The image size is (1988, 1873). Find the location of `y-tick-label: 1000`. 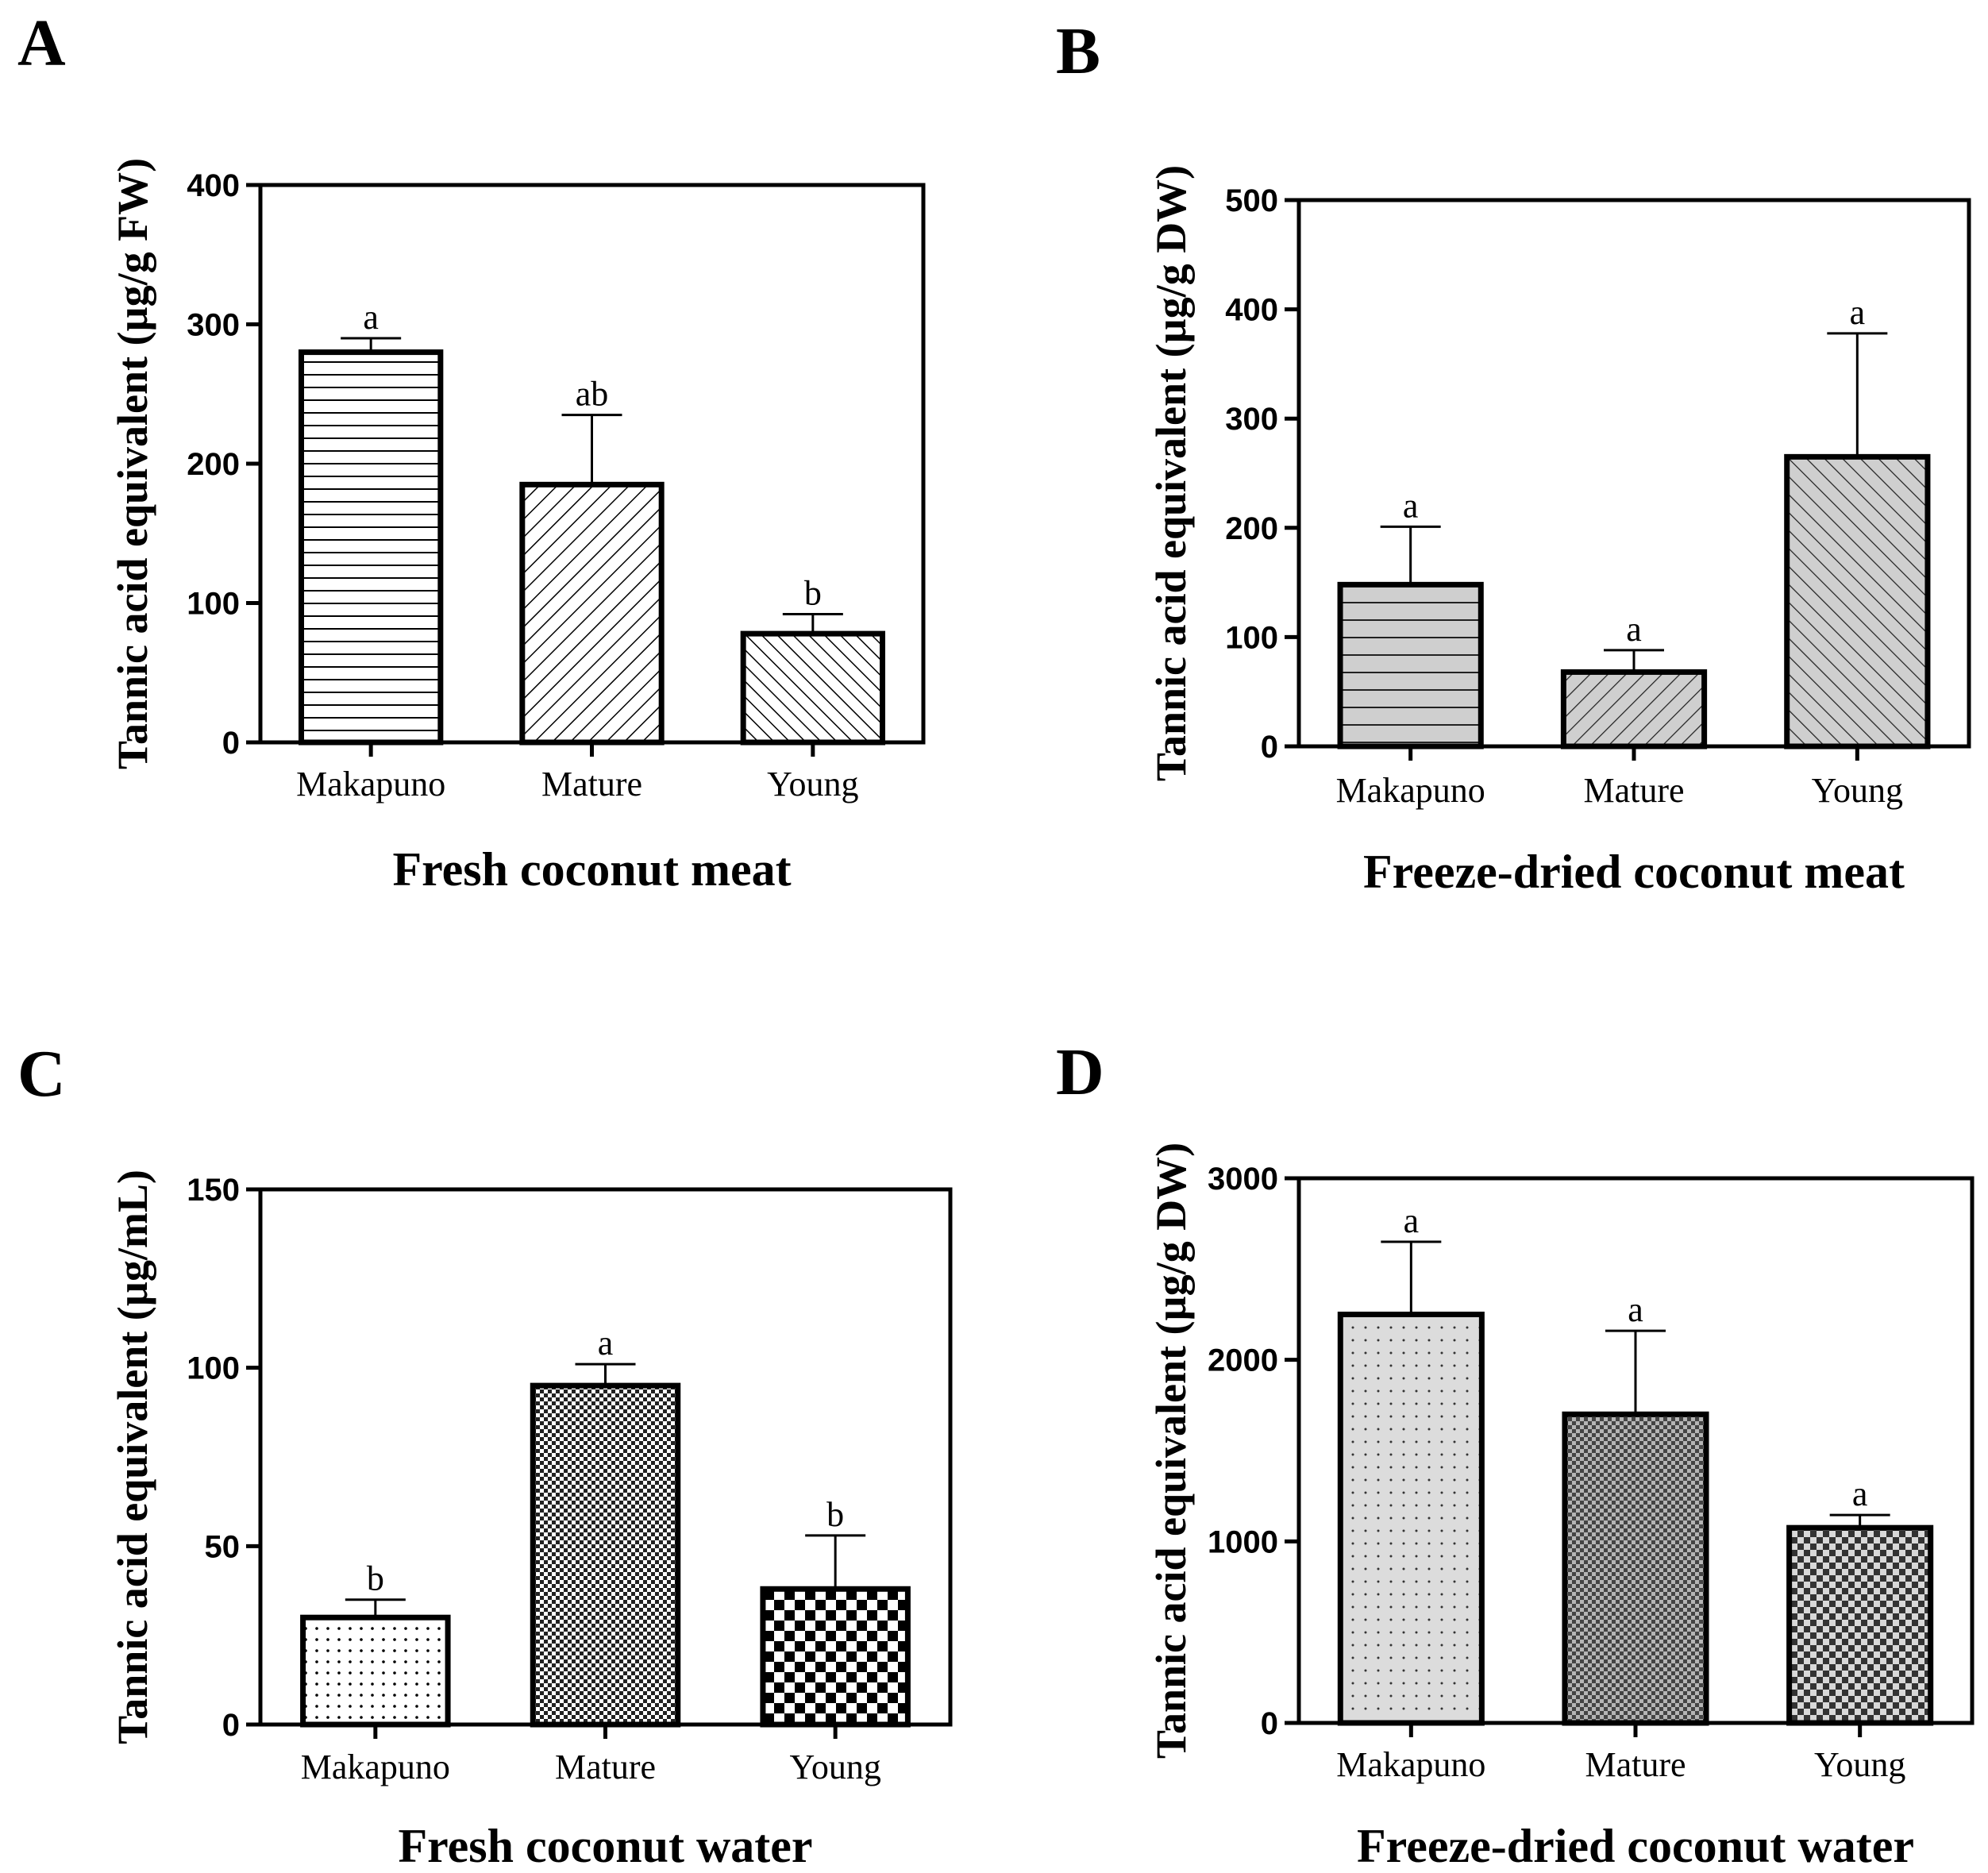

y-tick-label: 1000 is located at coordinates (1243, 1541).